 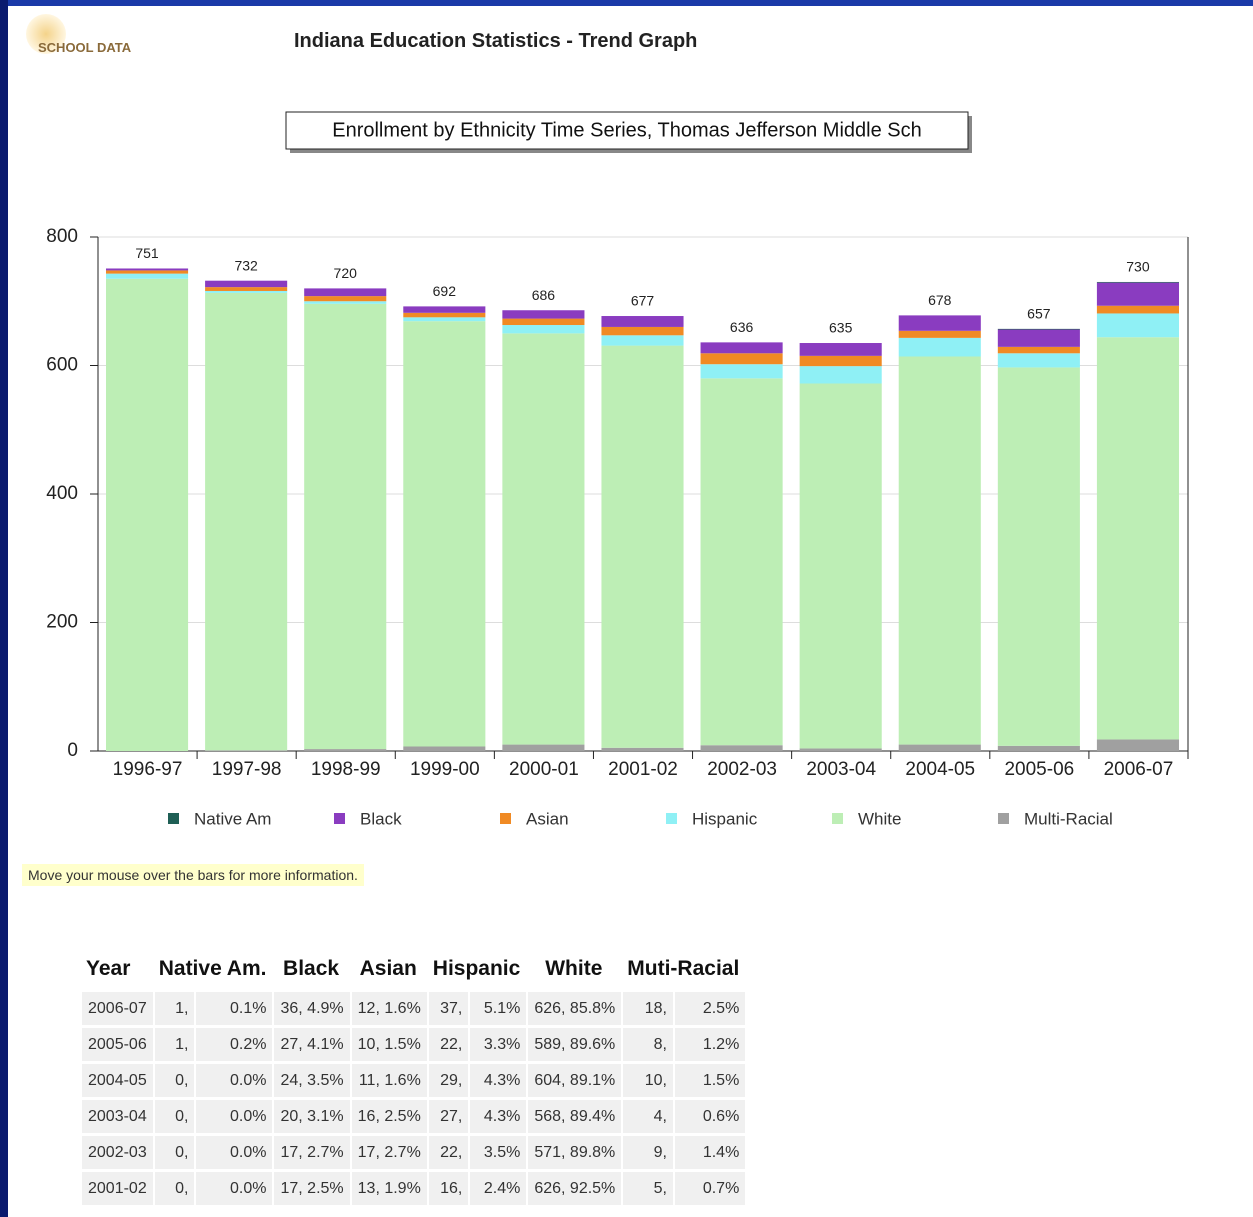 I want to click on total-label: 751, so click(x=147, y=253).